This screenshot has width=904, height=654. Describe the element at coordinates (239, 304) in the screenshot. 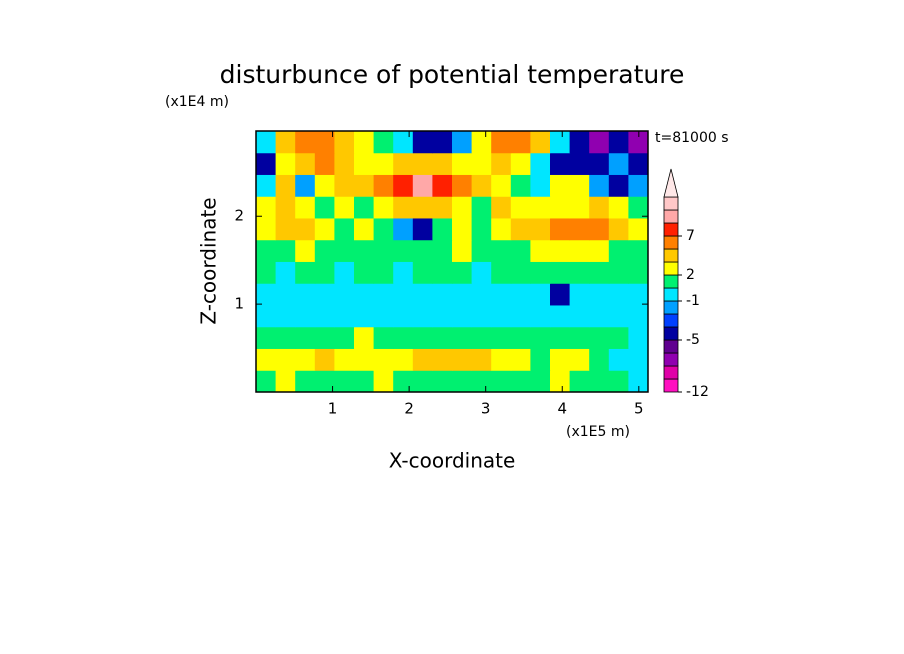

I see `y-tick-label: 1` at that location.